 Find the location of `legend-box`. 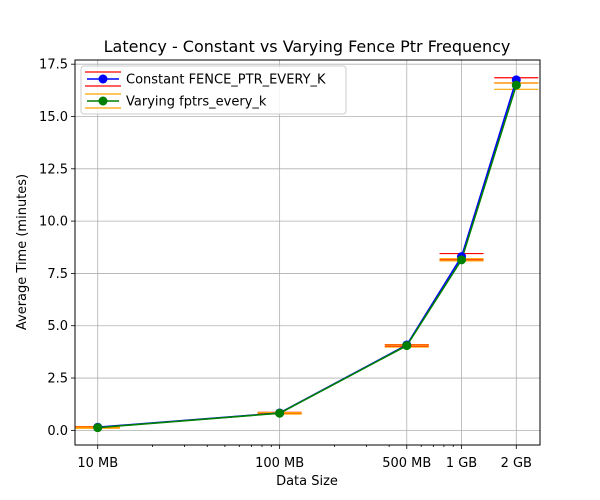

legend-box is located at coordinates (213, 90).